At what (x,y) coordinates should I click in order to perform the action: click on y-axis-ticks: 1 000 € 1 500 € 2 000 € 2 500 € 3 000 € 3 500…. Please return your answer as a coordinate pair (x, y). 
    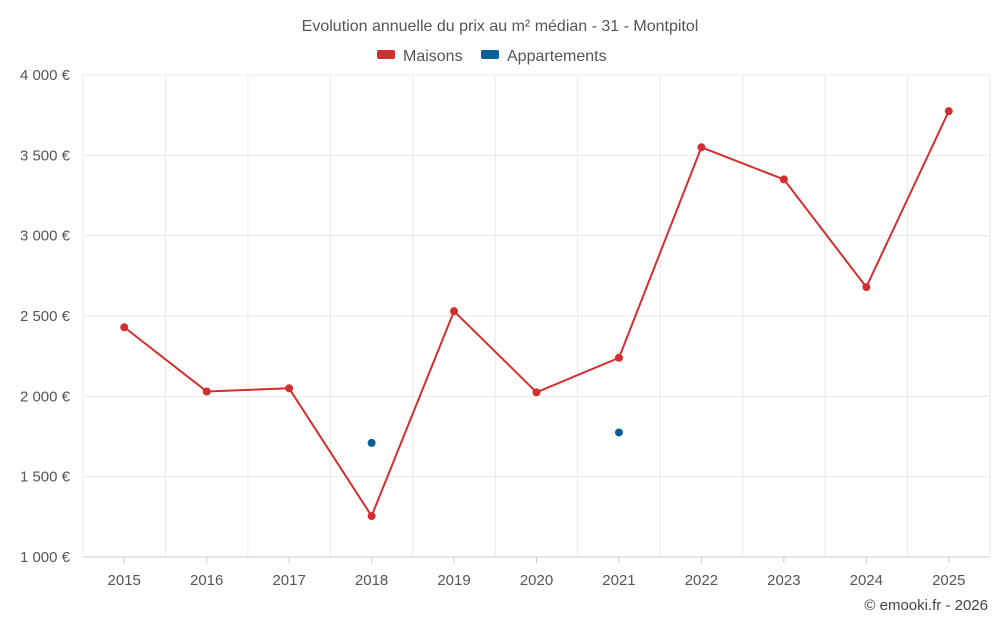
    Looking at the image, I should click on (45, 316).